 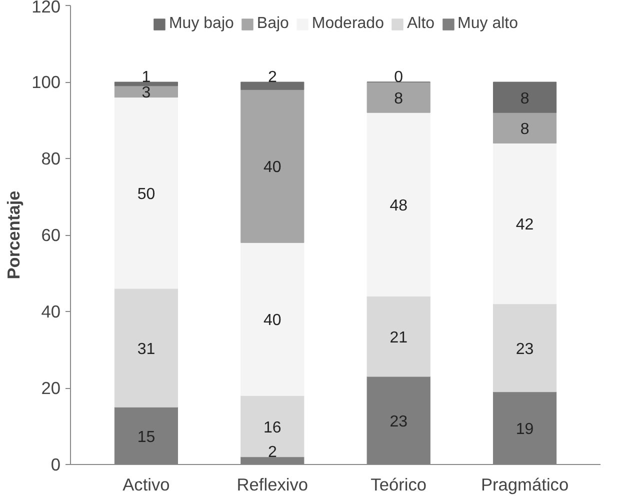 What do you see at coordinates (146, 77) in the screenshot?
I see `data-label: 1` at bounding box center [146, 77].